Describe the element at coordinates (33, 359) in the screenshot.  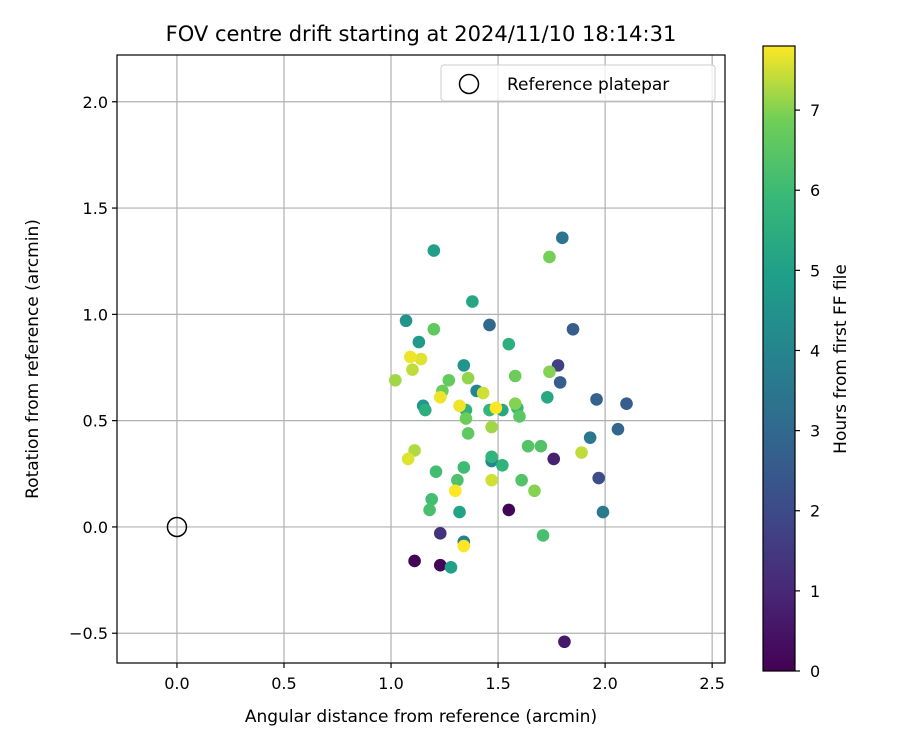
I see `y-axis-label: Rotation from reference (arcmin)` at that location.